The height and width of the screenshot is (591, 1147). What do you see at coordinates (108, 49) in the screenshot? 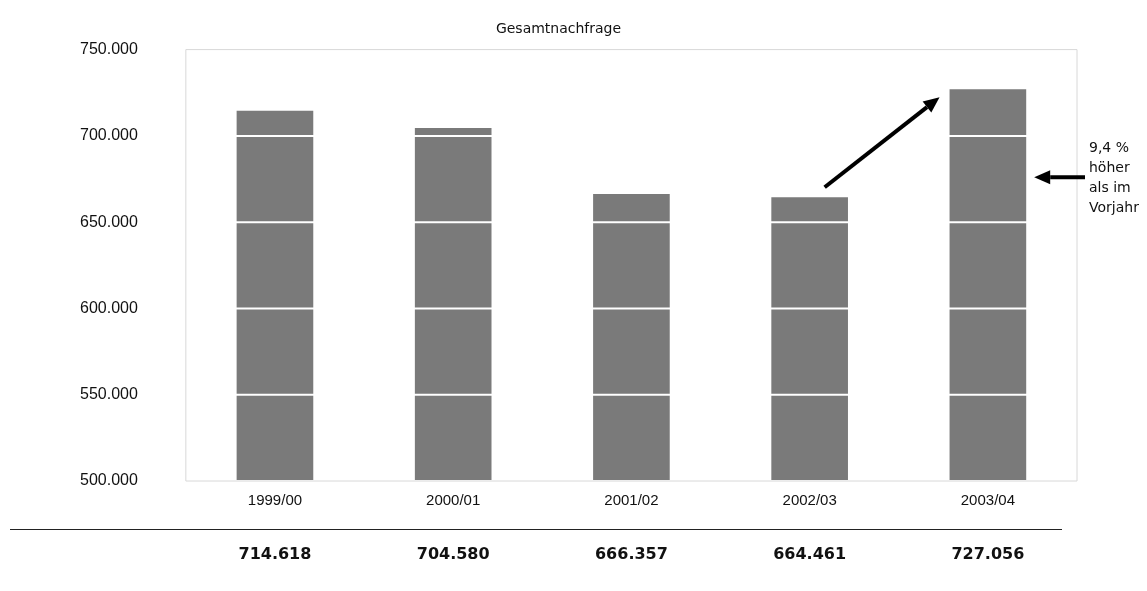
I see `y-tick-label: 750.000` at bounding box center [108, 49].